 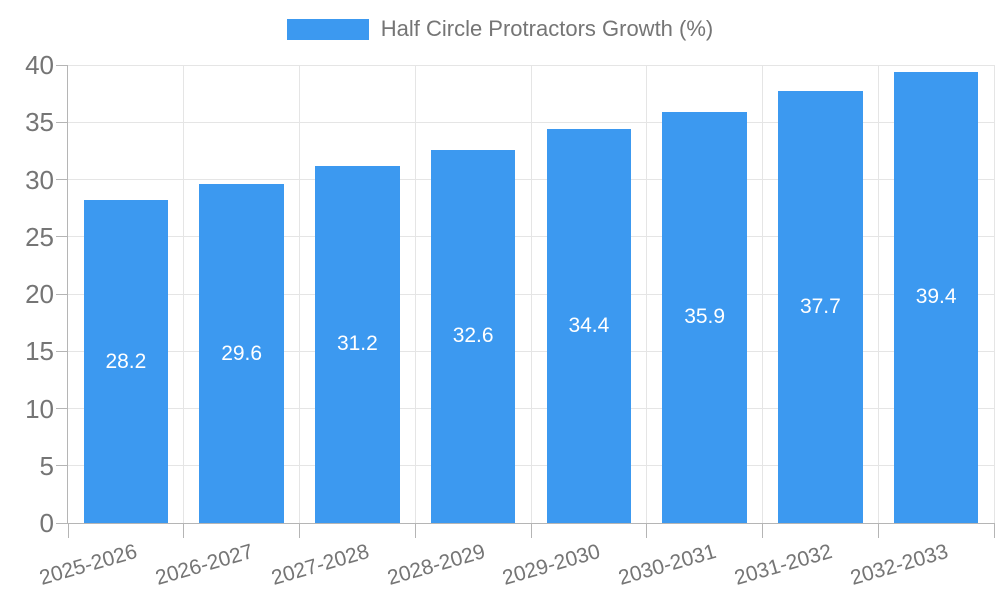 I want to click on x-tick-label: 2030-2031, so click(x=667, y=565).